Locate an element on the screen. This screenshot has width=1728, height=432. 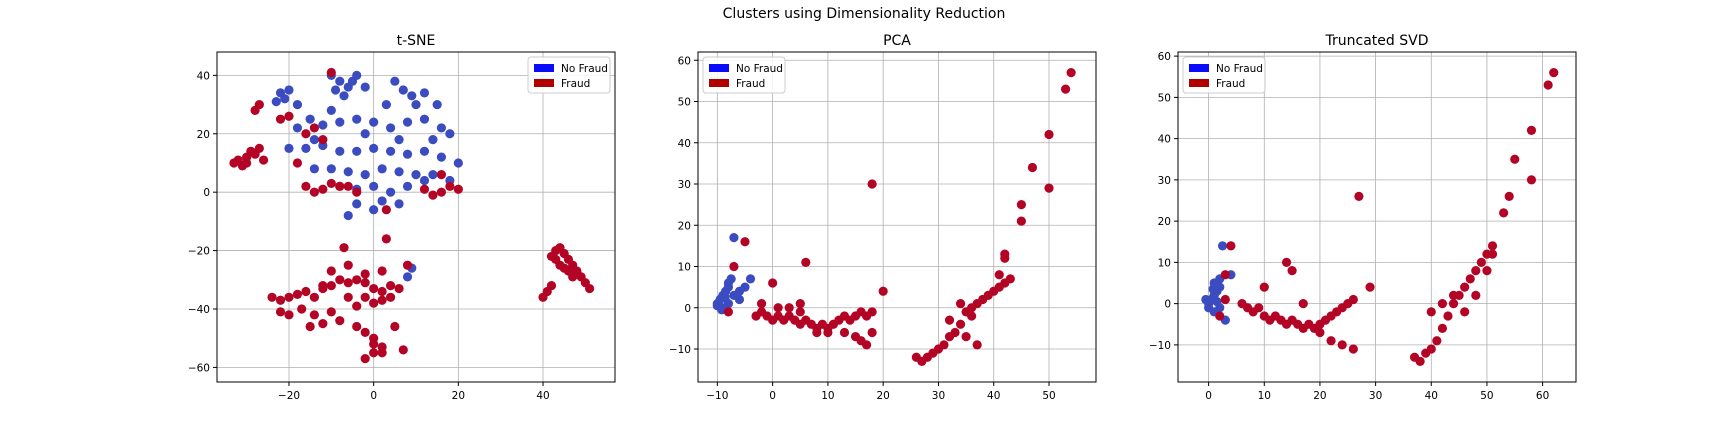
y-tick-label: 50 is located at coordinates (1164, 98).